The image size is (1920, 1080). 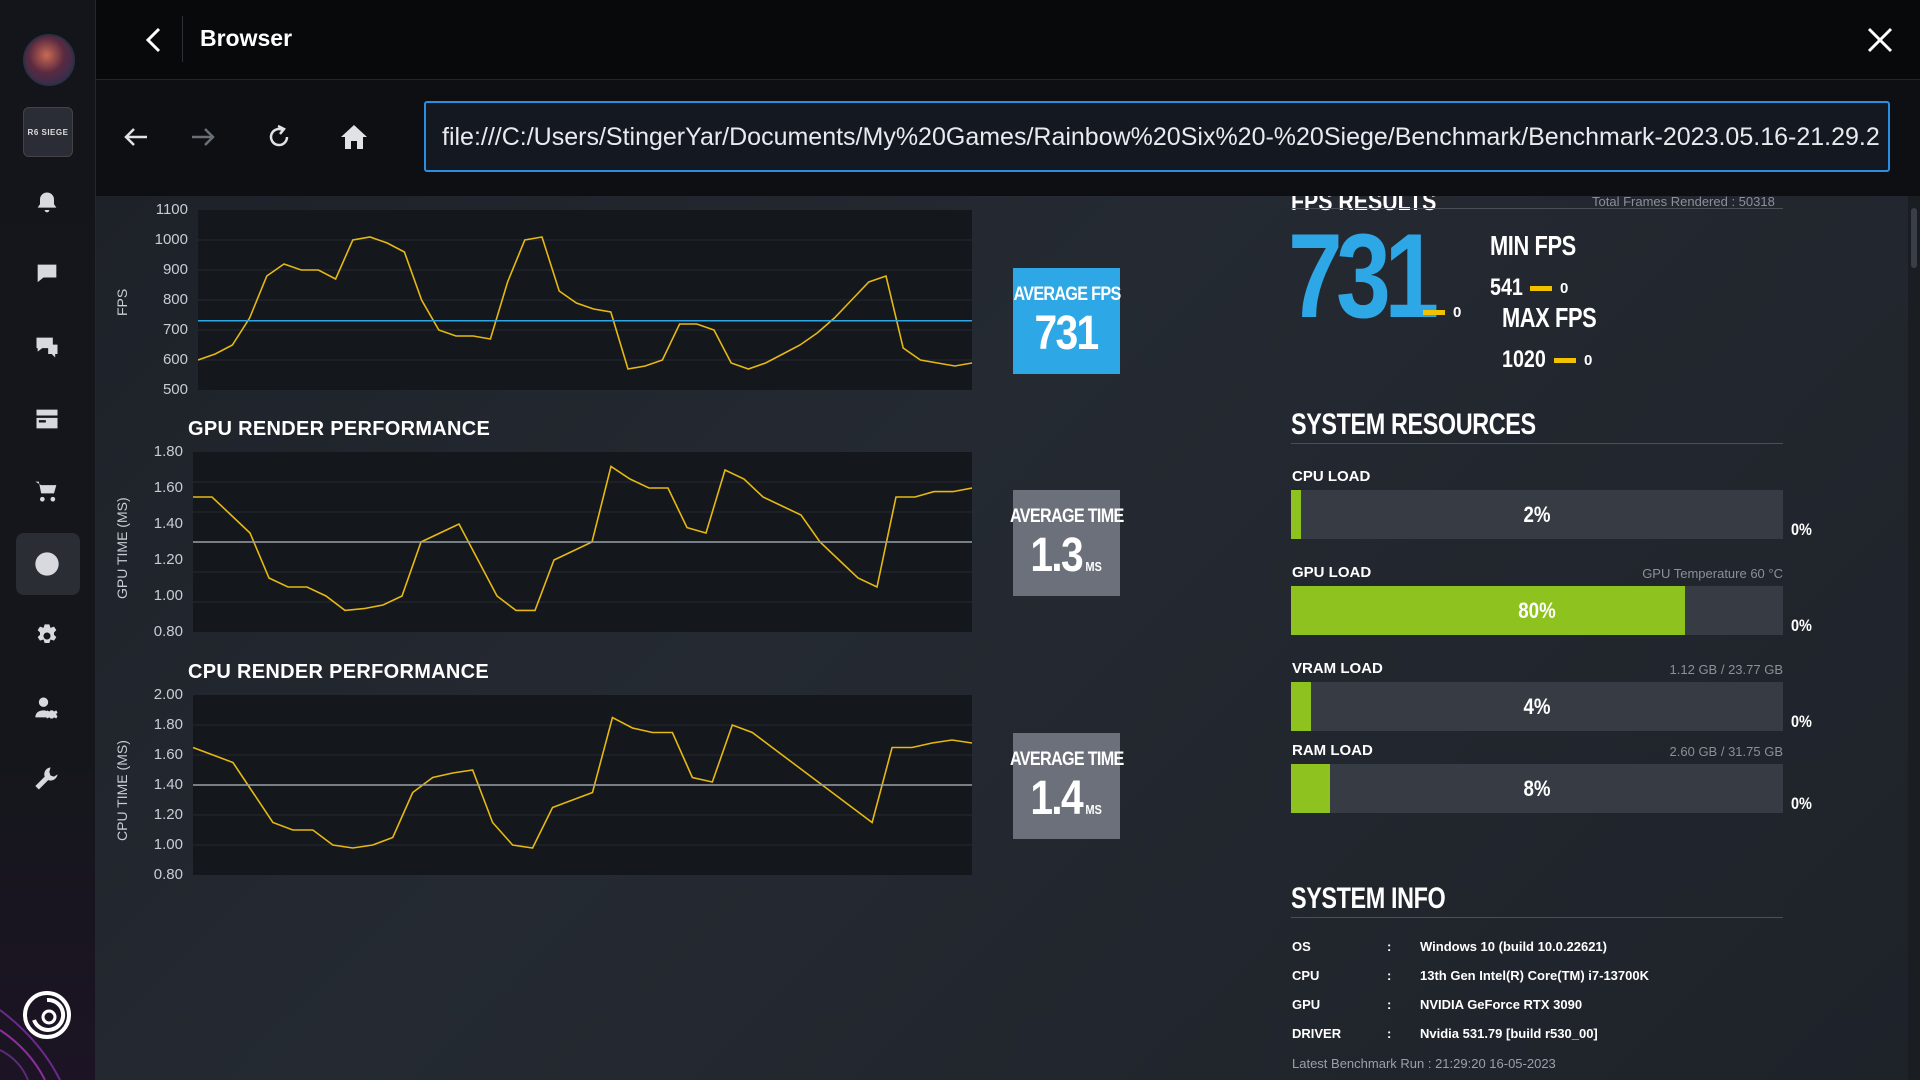 I want to click on max-fps-delta: 0, so click(x=1573, y=360).